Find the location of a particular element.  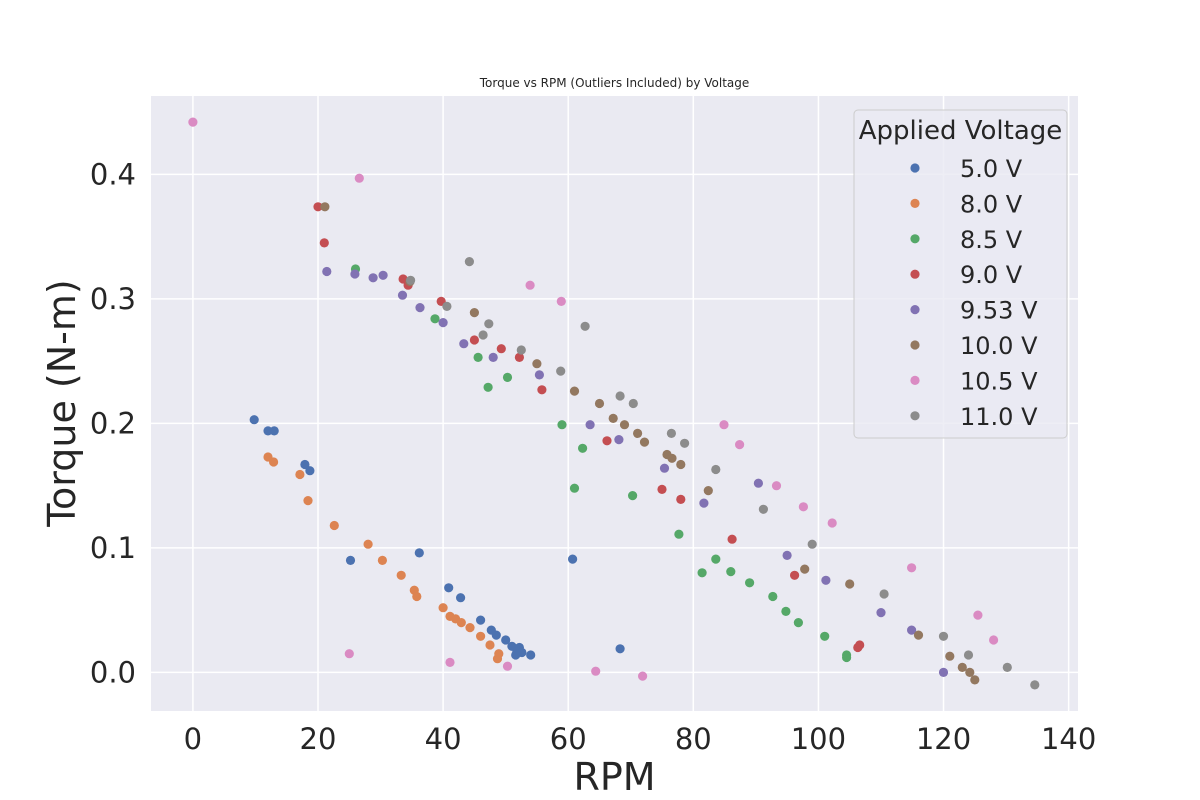

x-tick-label: 80 is located at coordinates (693, 739).